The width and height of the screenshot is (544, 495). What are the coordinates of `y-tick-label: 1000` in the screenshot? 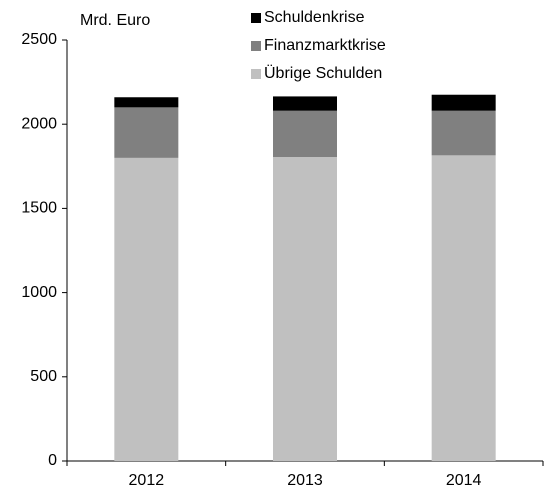 It's located at (39, 292).